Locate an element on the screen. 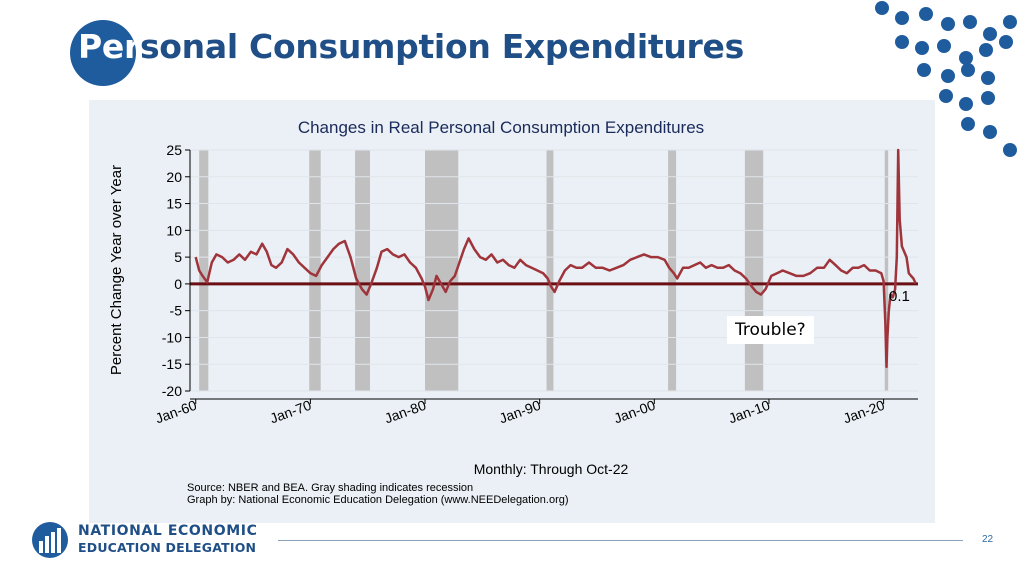 The width and height of the screenshot is (1024, 576). y-tick-label: 15 is located at coordinates (174, 204).